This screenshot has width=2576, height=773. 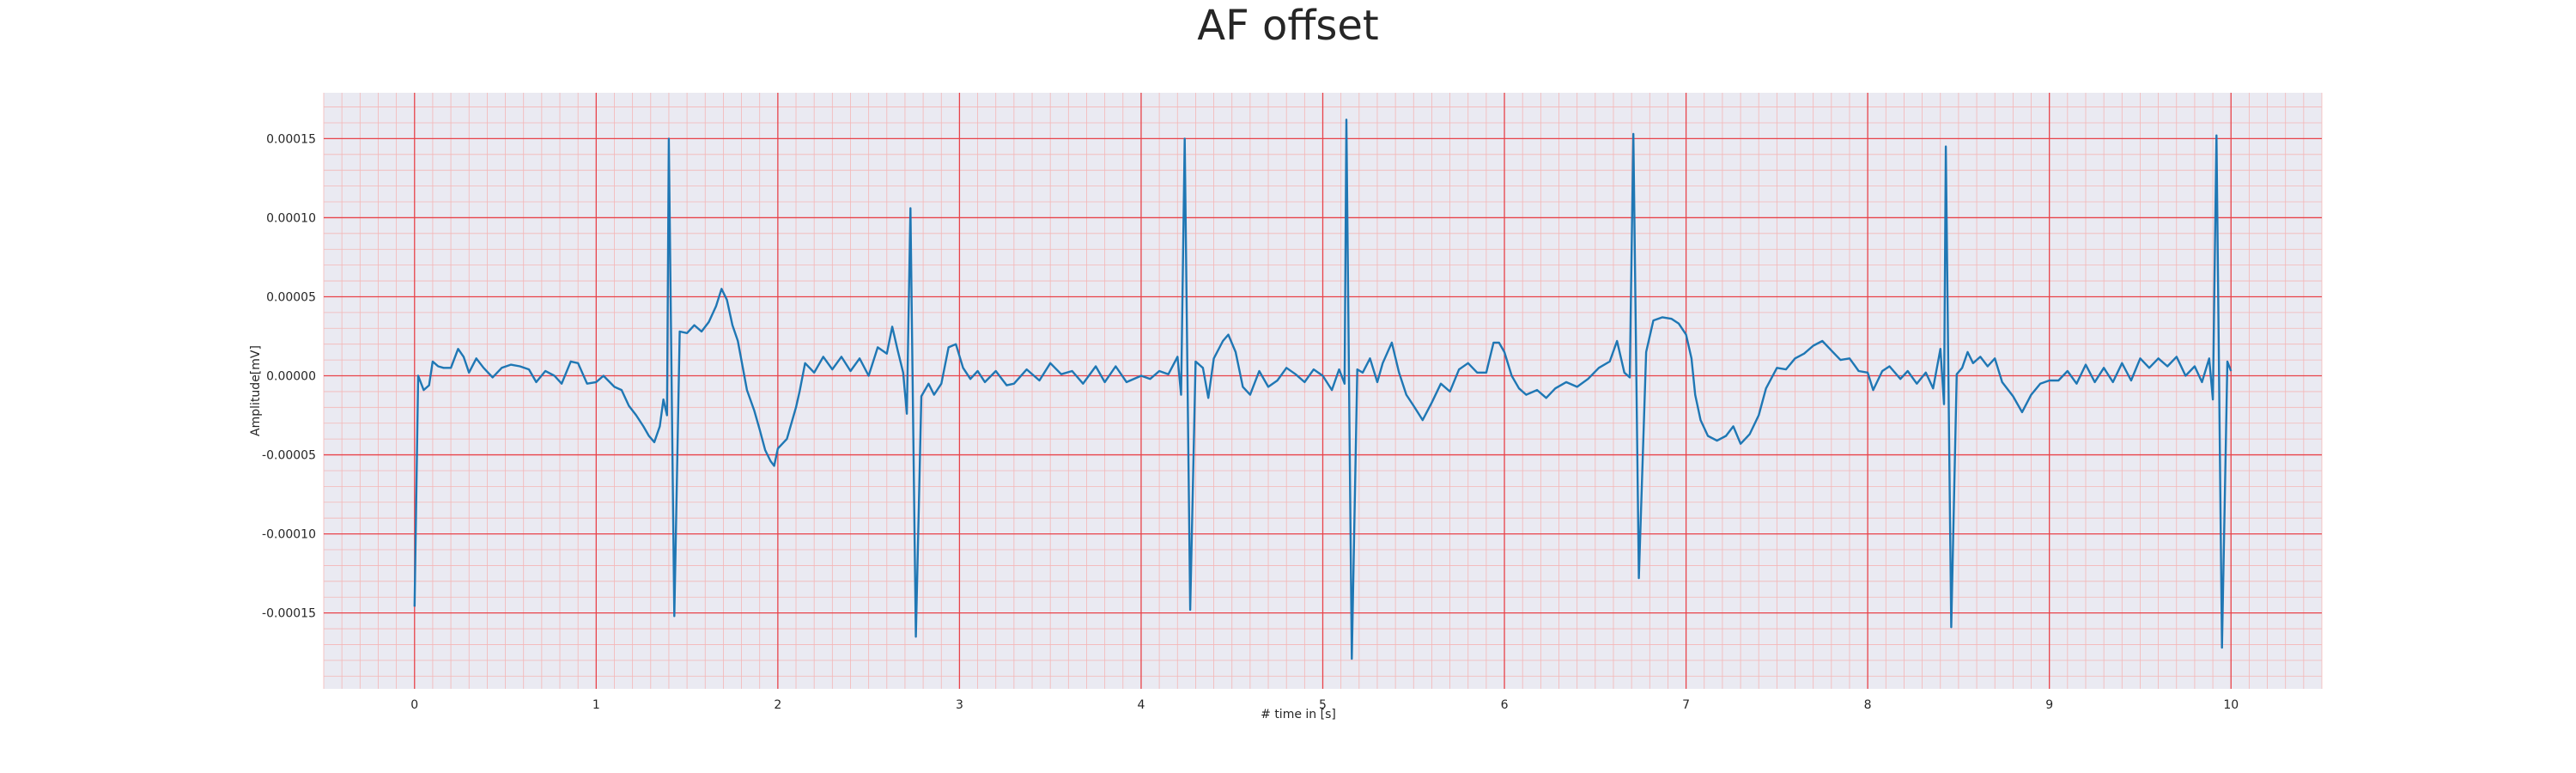 What do you see at coordinates (289, 456) in the screenshot?
I see `y-tick-label: -0.00005` at bounding box center [289, 456].